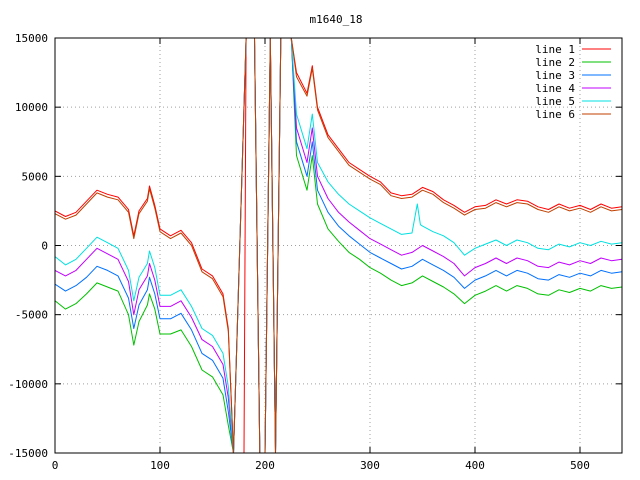 This screenshot has height=480, width=640. Describe the element at coordinates (35, 176) in the screenshot. I see `y-tick-label: 5000` at that location.